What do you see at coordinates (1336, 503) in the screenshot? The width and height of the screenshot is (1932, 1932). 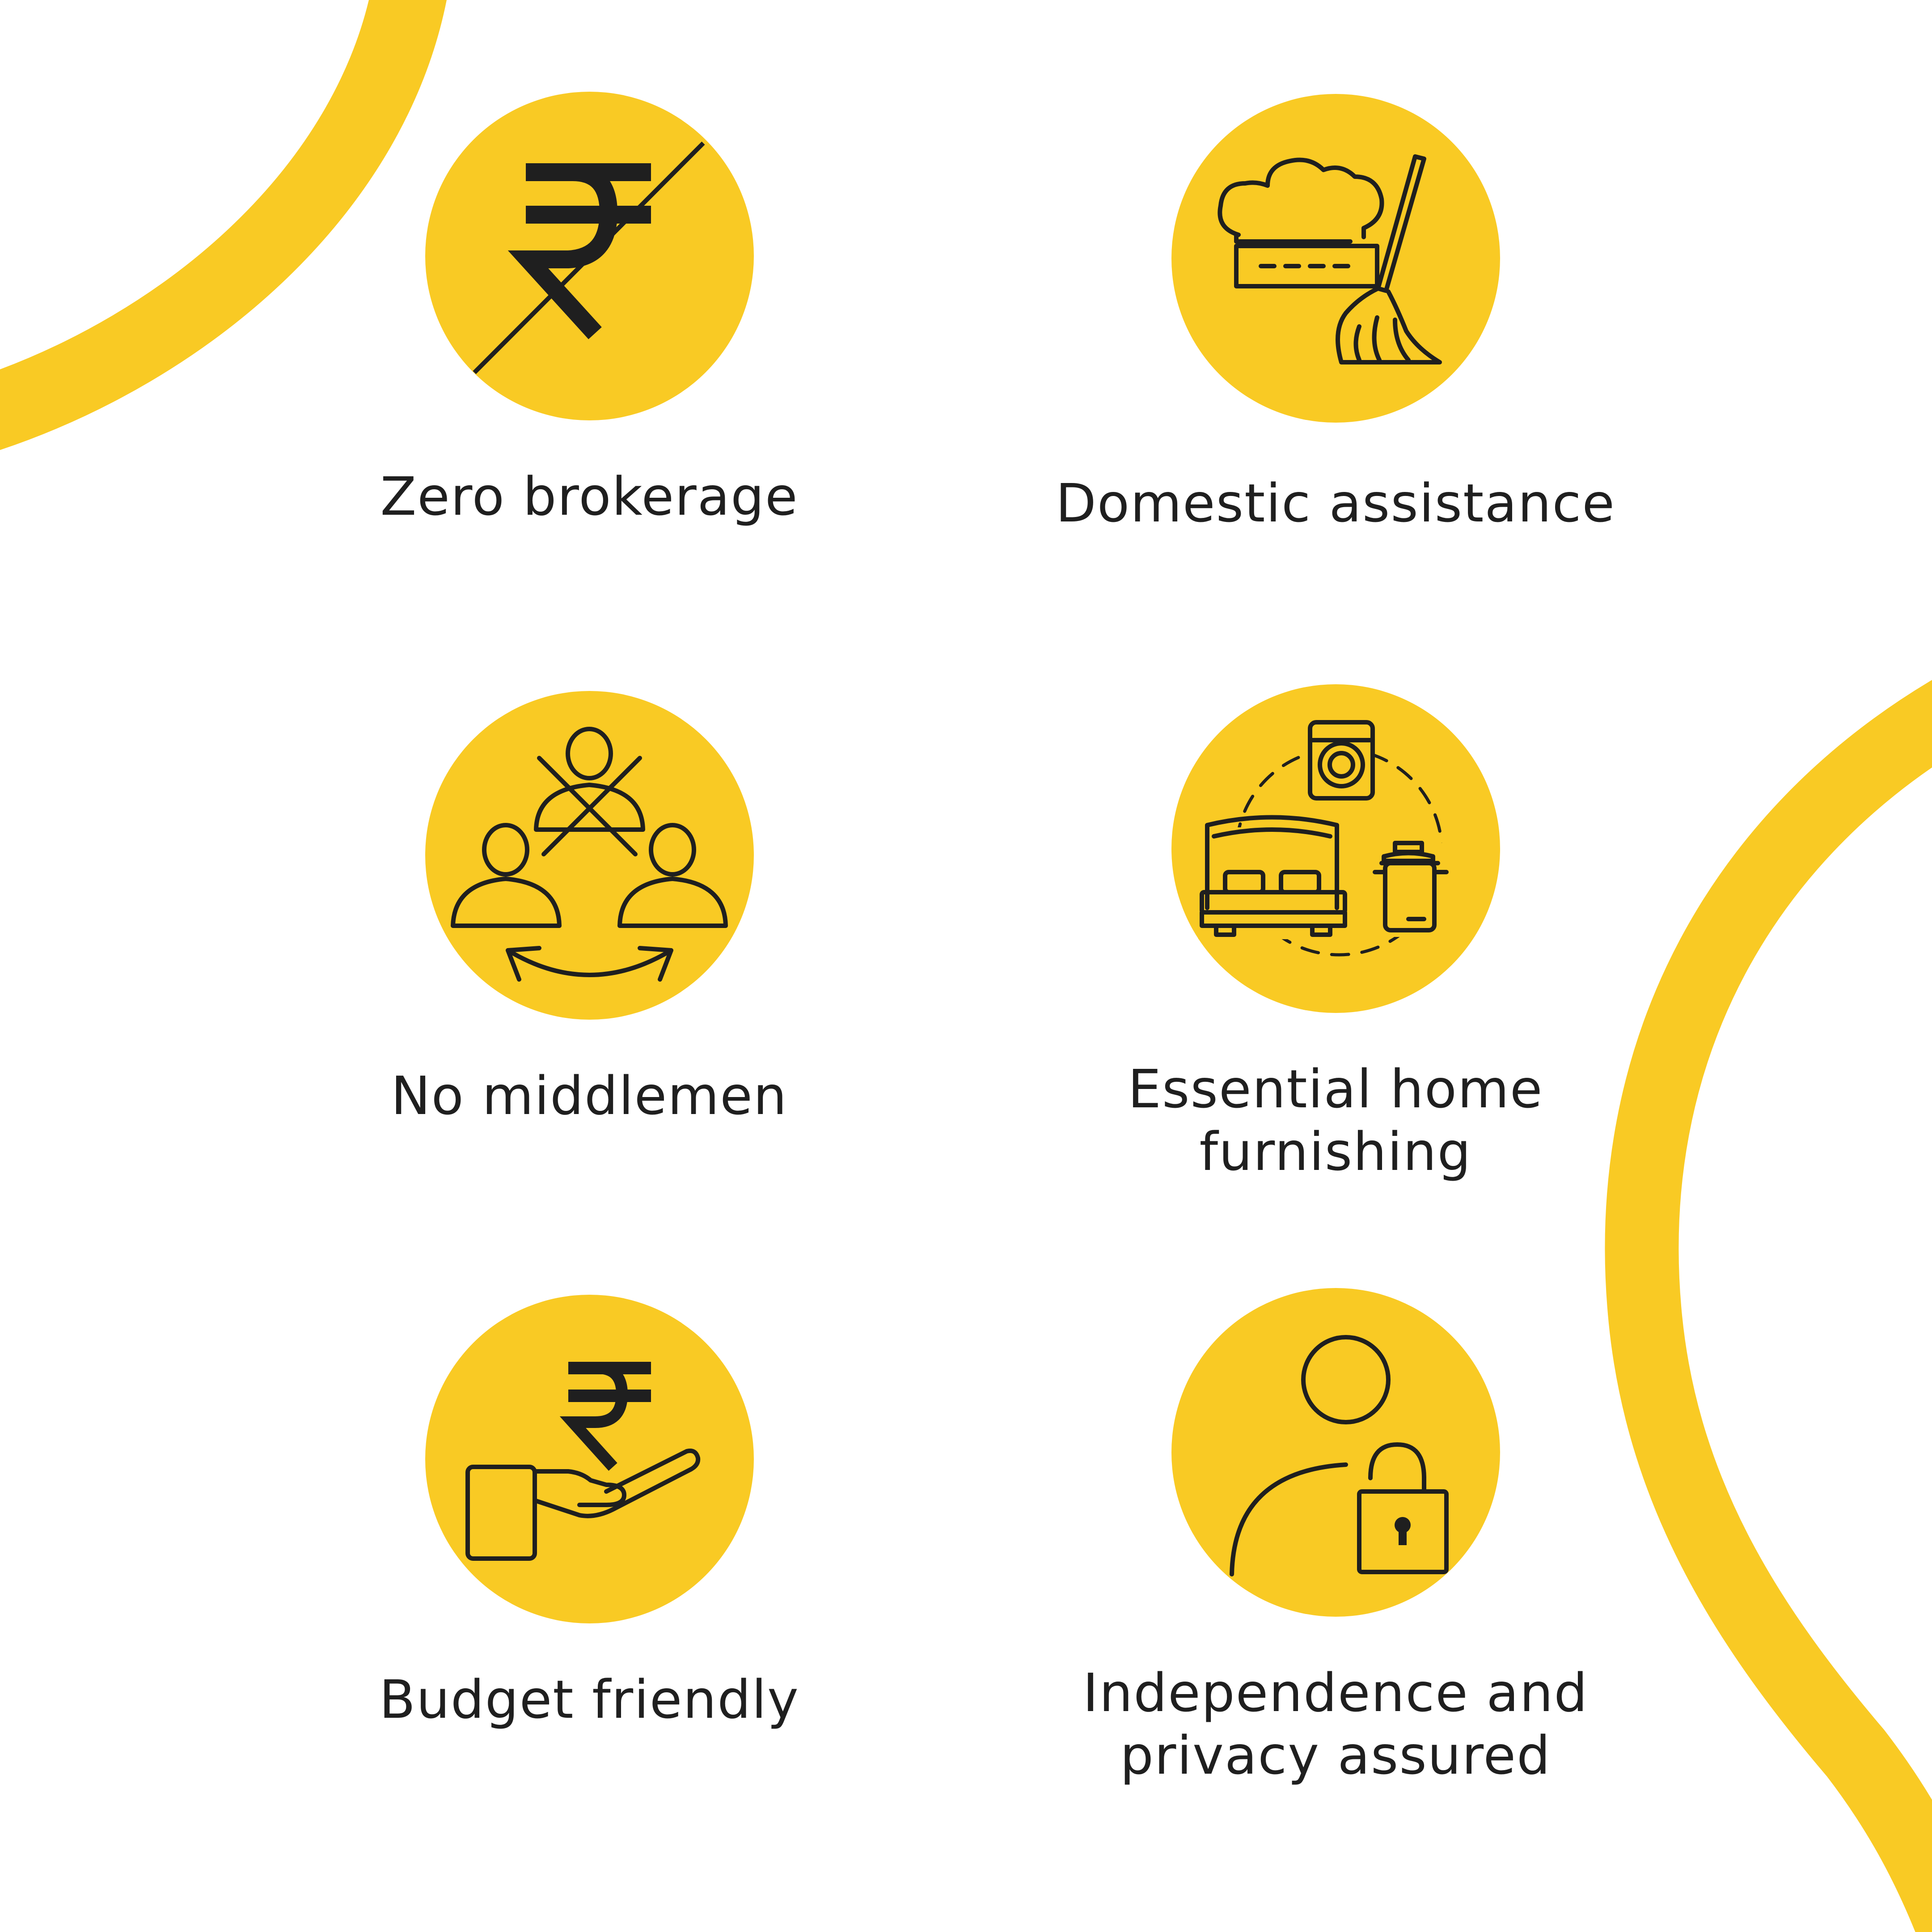 I see `feature-label: Domestic assistance` at bounding box center [1336, 503].